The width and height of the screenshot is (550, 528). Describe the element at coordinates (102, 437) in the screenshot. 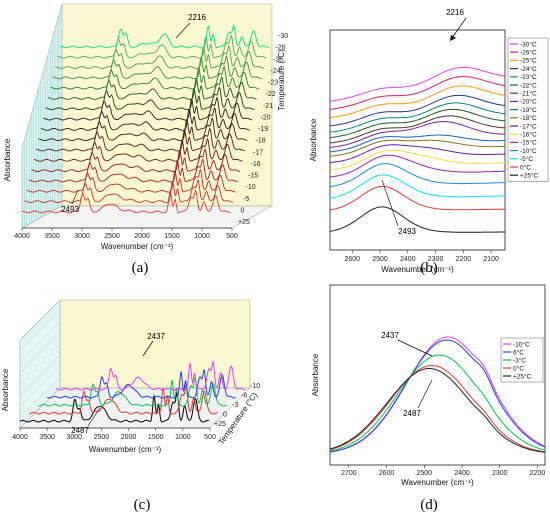

I see `x-tick-label-c: 2500` at that location.